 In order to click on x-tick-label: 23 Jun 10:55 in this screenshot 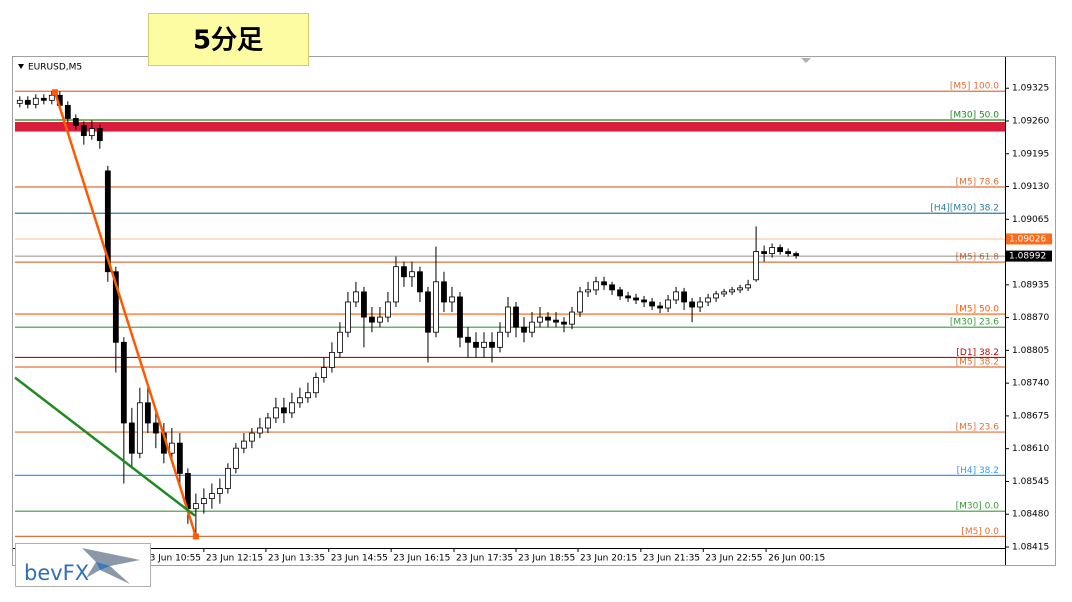, I will do `click(172, 559)`.